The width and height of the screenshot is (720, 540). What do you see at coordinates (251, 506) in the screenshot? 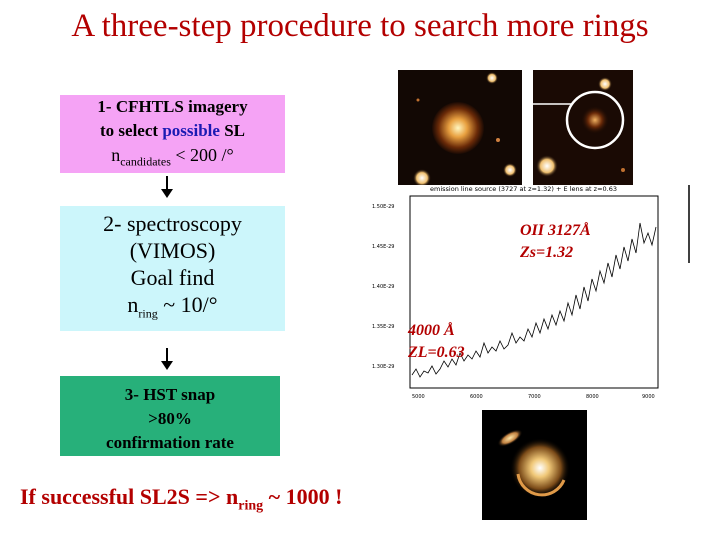
I see `conclusion-sub: ring` at bounding box center [251, 506].